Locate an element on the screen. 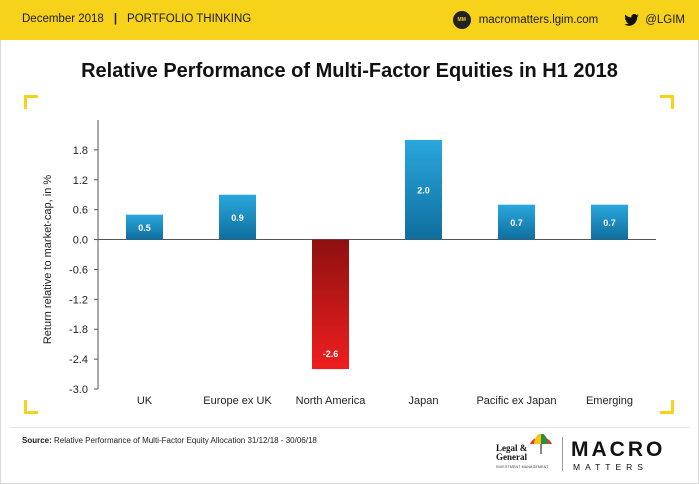 The height and width of the screenshot is (484, 699). x-category-label: UK is located at coordinates (145, 401).